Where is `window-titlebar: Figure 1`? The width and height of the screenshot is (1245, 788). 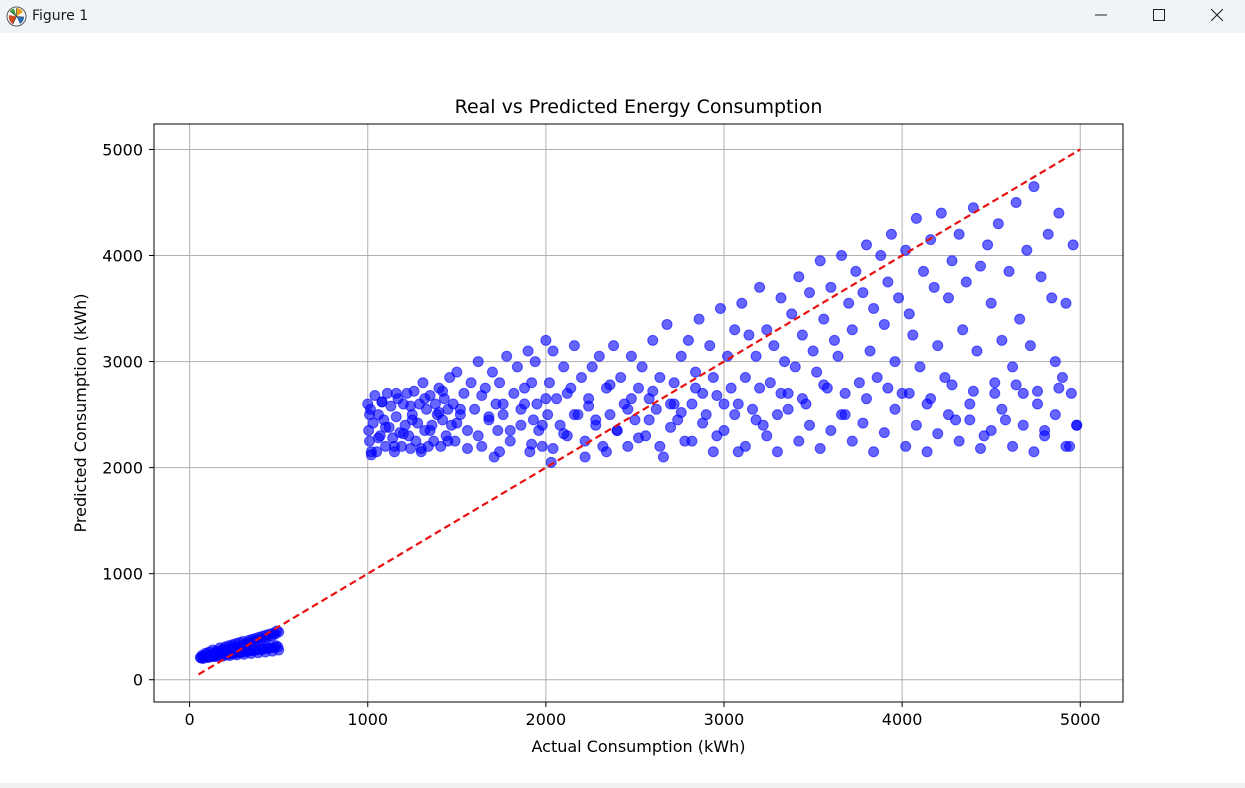
window-titlebar: Figure 1 is located at coordinates (622, 16).